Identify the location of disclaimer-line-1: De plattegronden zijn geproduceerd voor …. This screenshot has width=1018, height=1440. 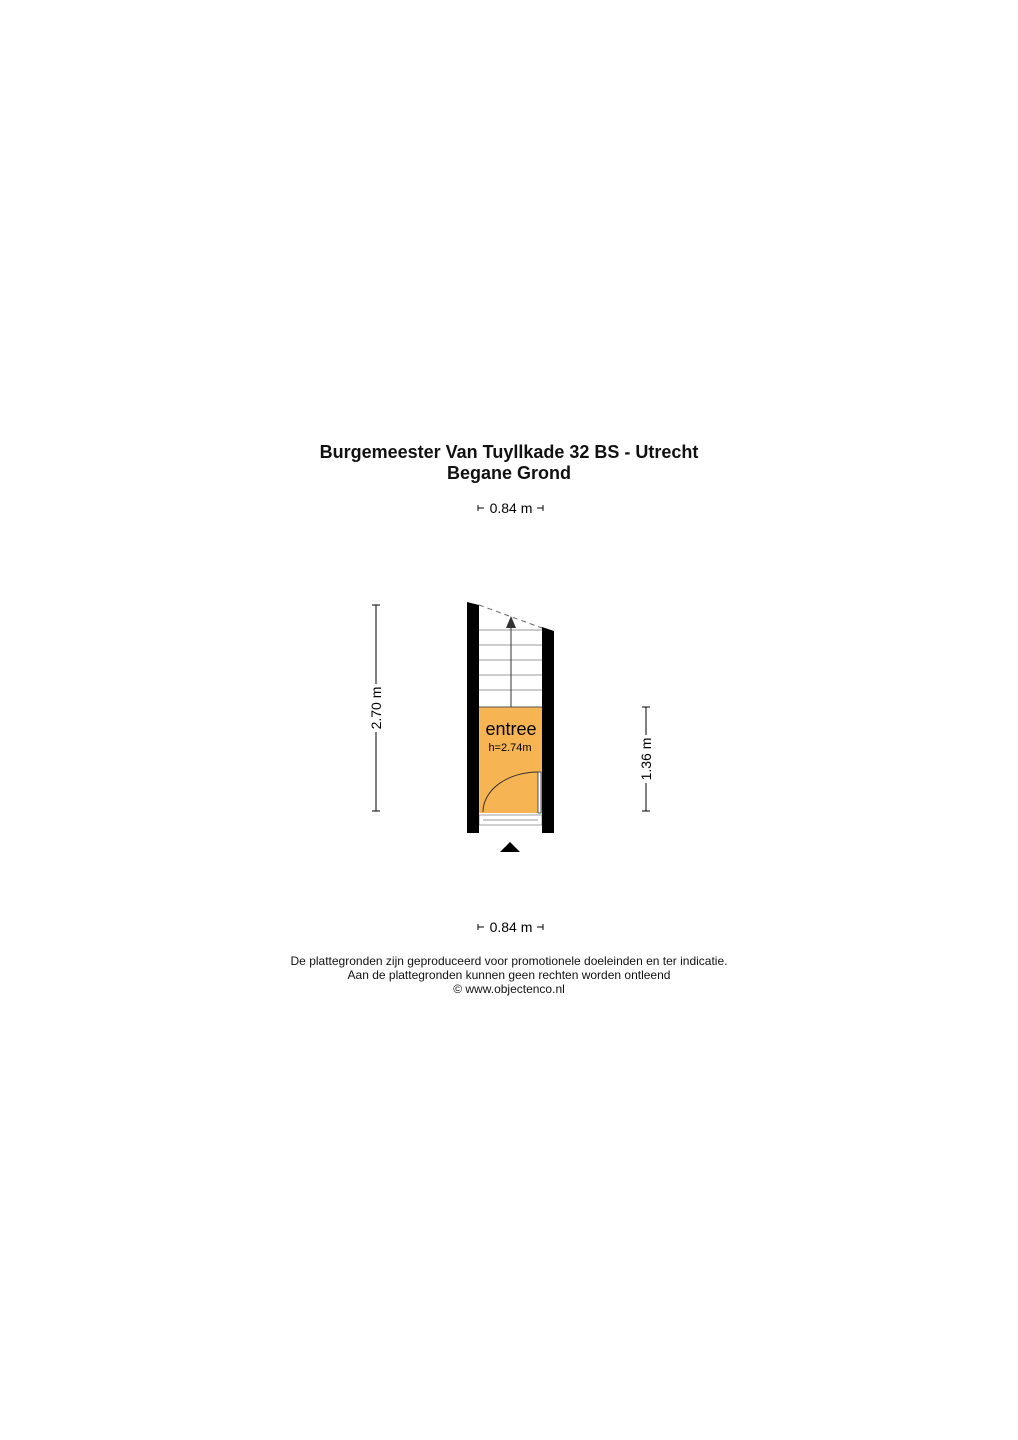
(509, 961).